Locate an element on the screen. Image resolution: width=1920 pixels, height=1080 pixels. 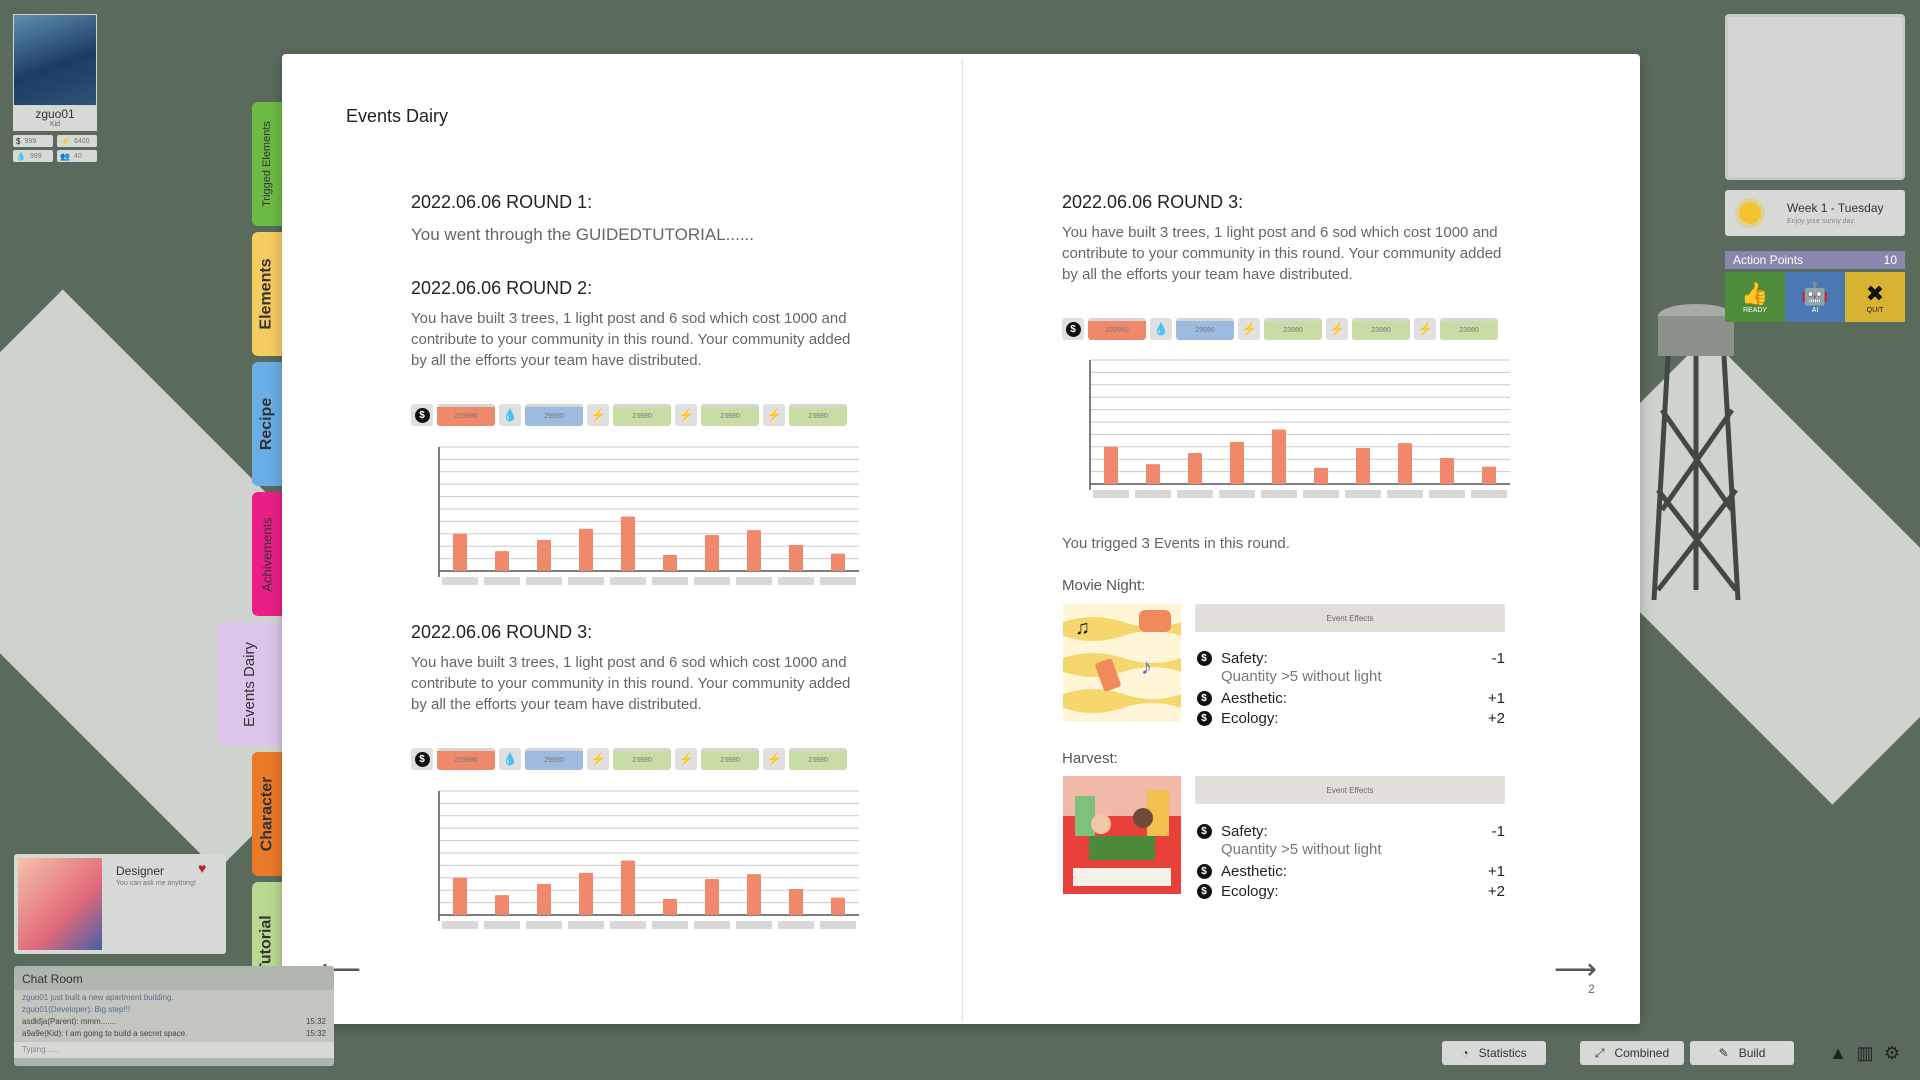
designer-card: Designer You can ask me anything! ♥ is located at coordinates (120, 904).